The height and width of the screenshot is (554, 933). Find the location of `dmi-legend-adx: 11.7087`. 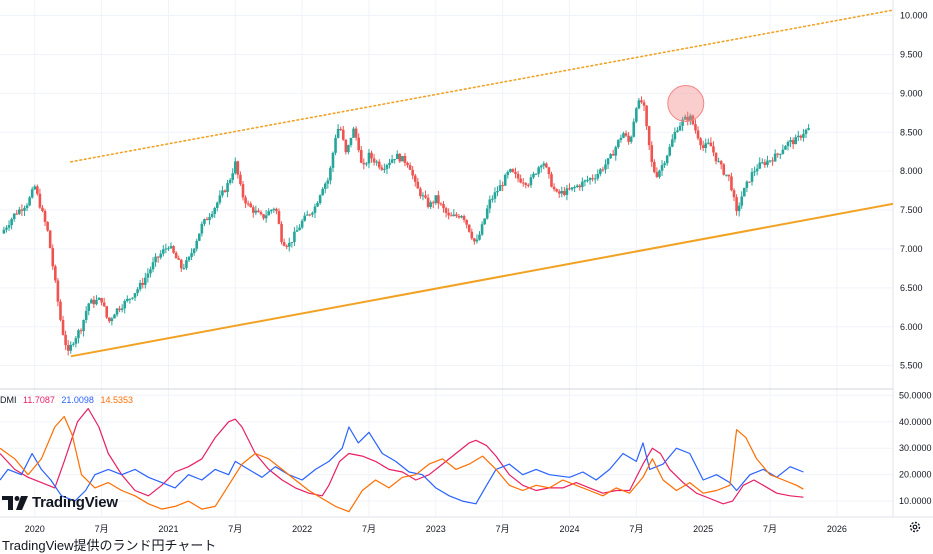

dmi-legend-adx: 11.7087 is located at coordinates (39, 400).